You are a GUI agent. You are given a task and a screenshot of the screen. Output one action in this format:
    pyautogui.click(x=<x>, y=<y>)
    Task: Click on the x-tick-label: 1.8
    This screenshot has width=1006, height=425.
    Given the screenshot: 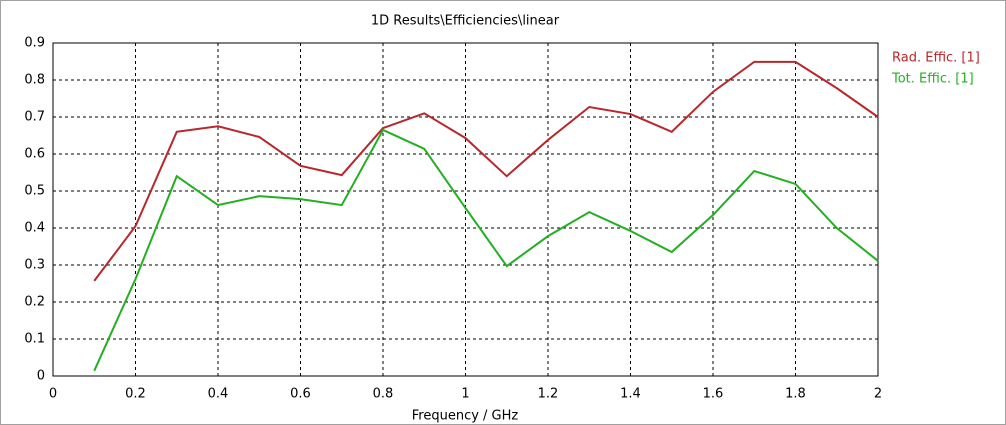 What is the action you would take?
    pyautogui.click(x=795, y=394)
    